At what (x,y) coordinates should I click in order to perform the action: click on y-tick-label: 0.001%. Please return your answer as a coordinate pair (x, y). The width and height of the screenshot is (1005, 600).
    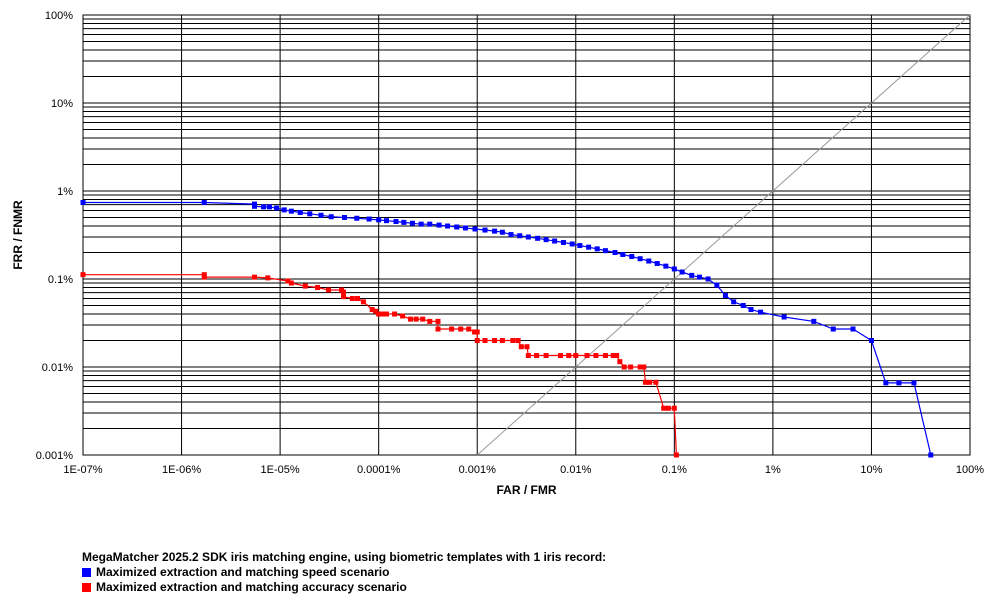
    Looking at the image, I should click on (55, 456).